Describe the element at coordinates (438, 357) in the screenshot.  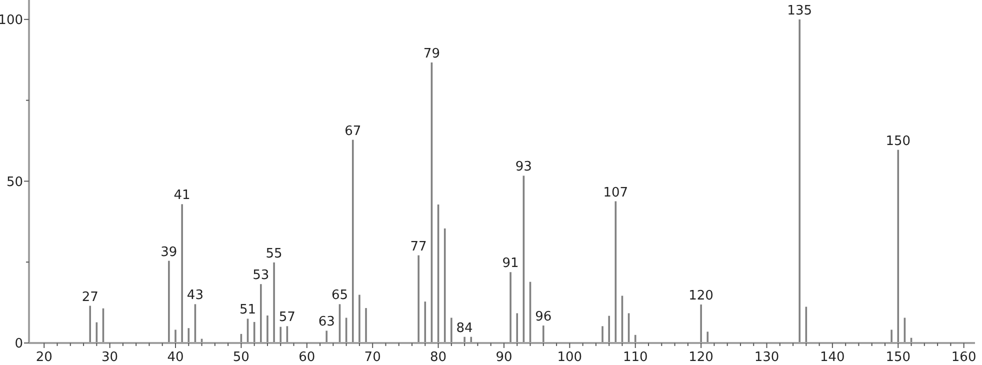
I see `x-tick-label: 80` at that location.